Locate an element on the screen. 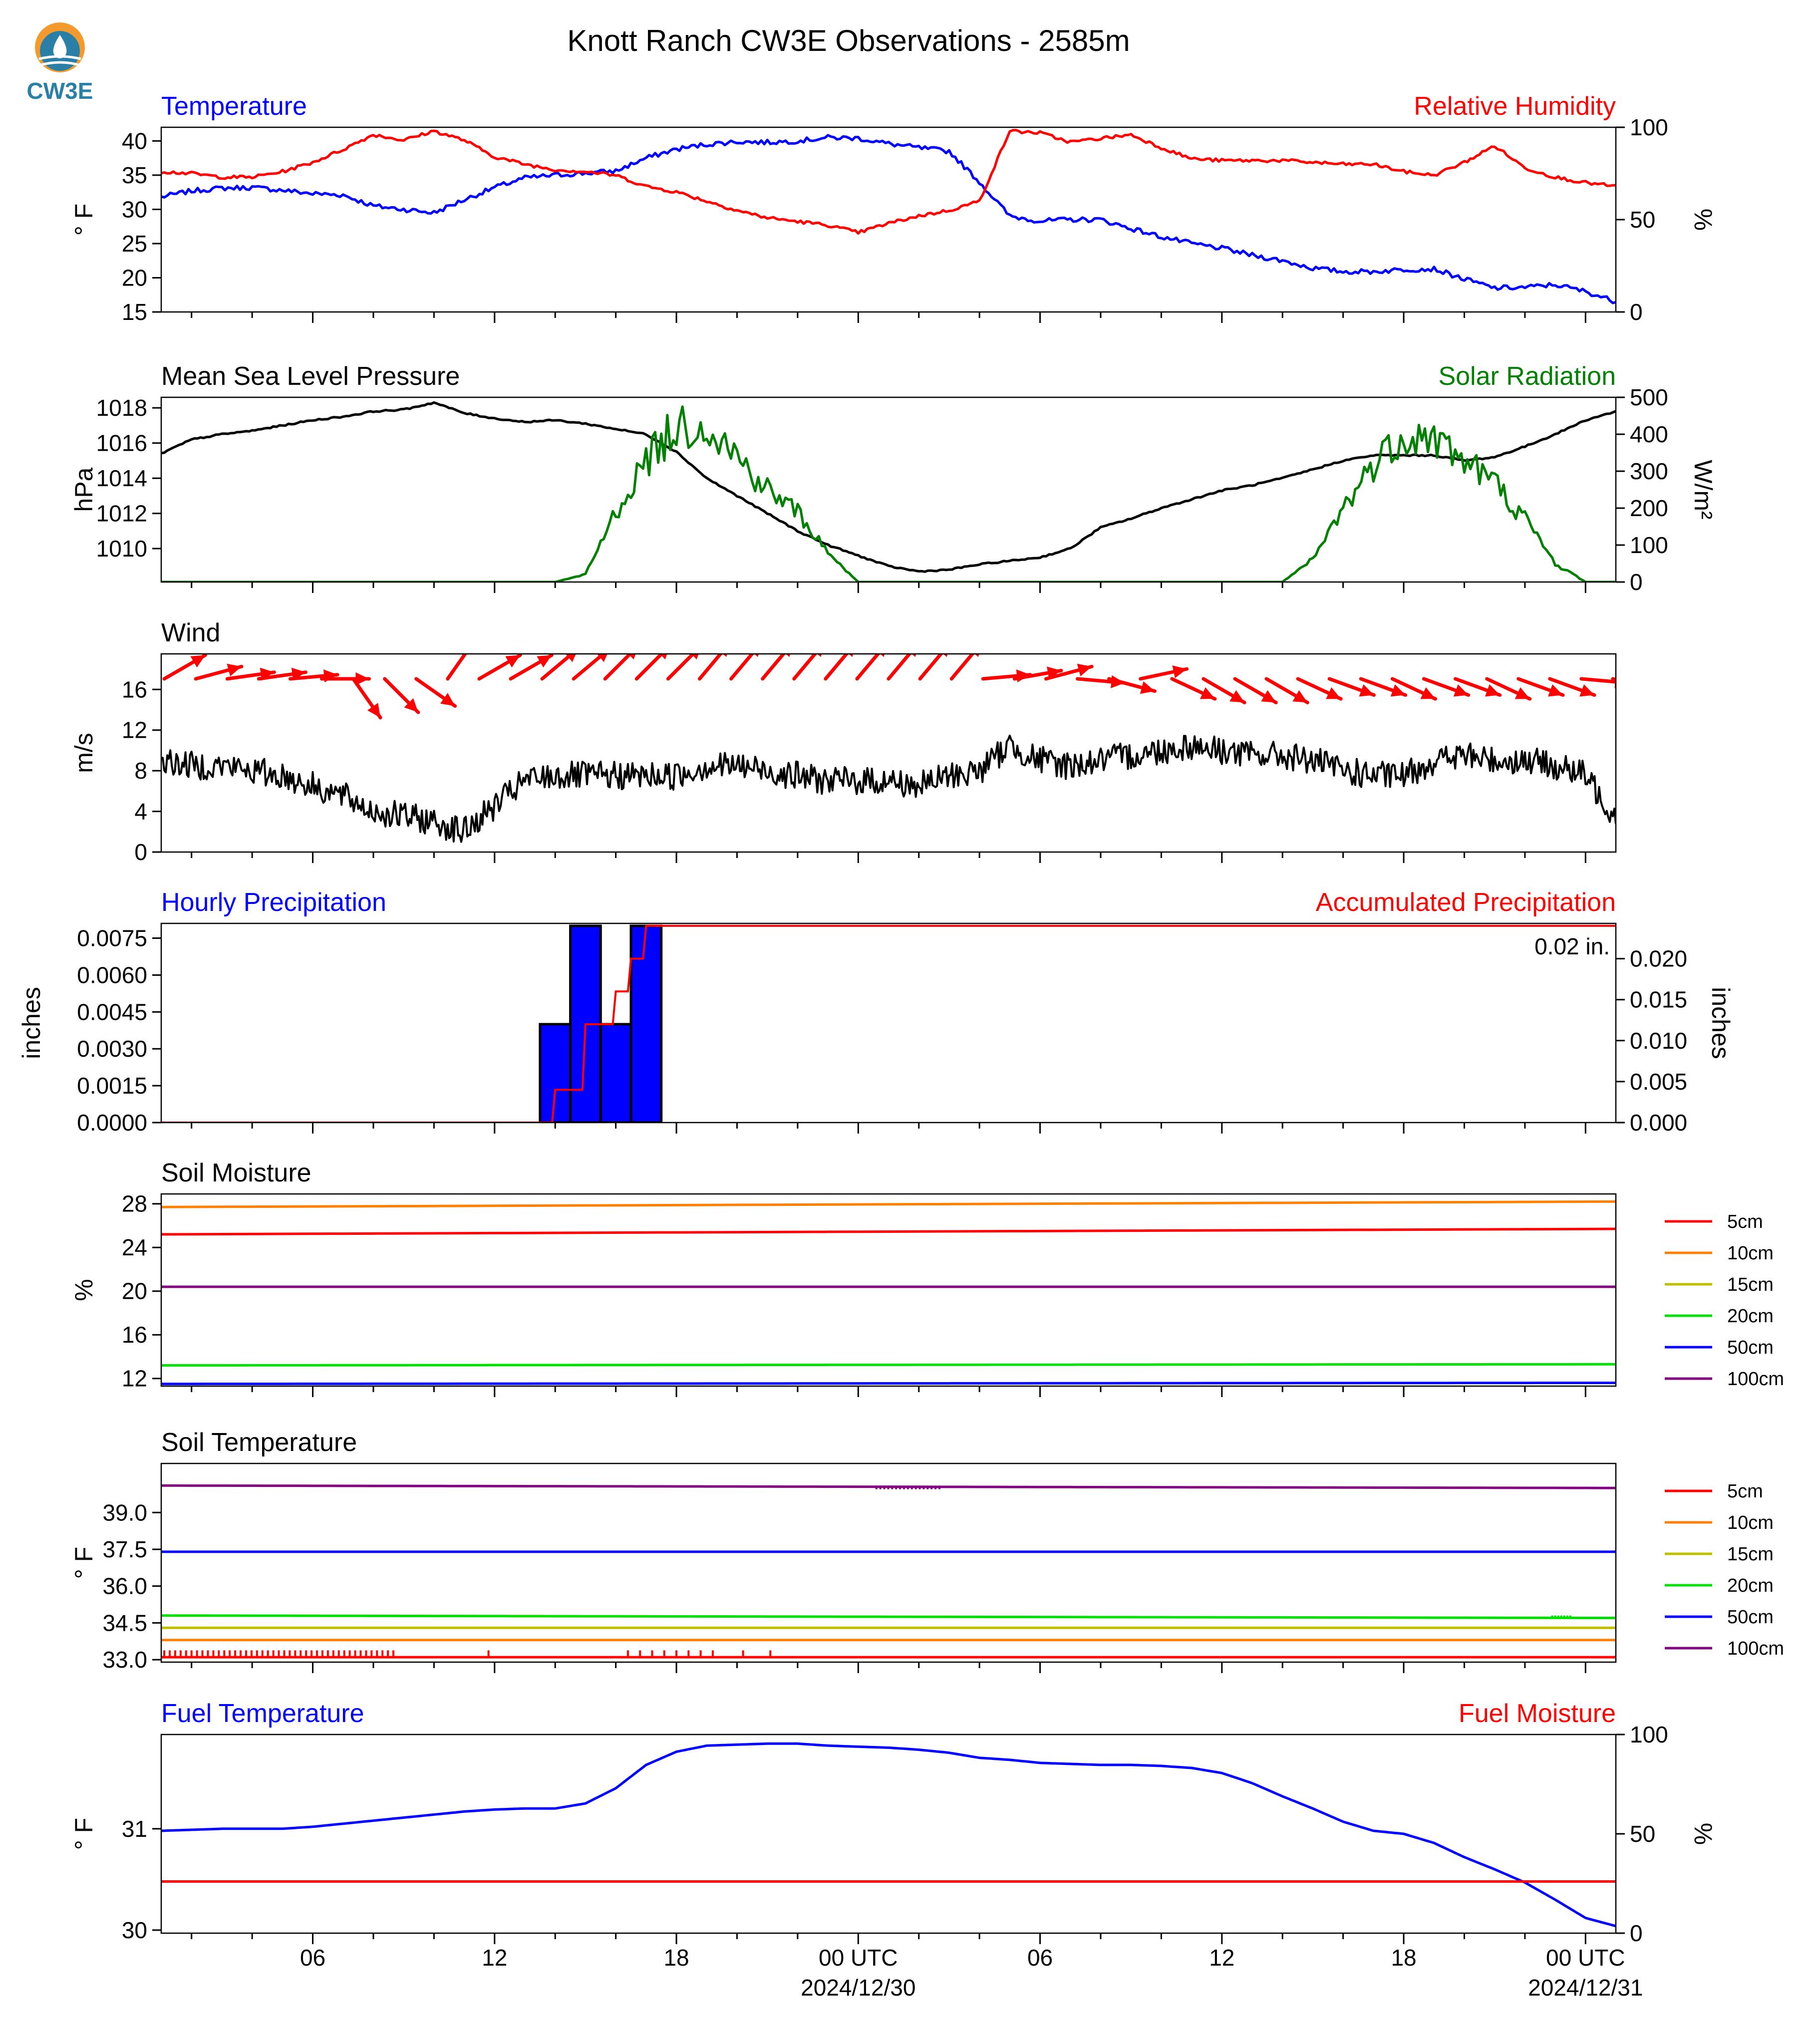  series-10cm is located at coordinates (888, 1204).